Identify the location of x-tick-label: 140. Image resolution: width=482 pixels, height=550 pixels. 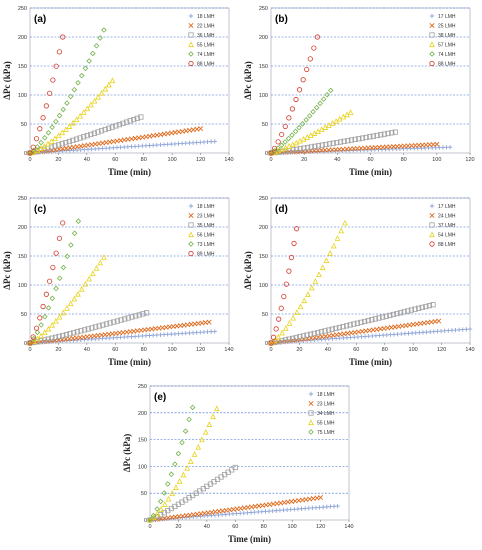
(348, 527).